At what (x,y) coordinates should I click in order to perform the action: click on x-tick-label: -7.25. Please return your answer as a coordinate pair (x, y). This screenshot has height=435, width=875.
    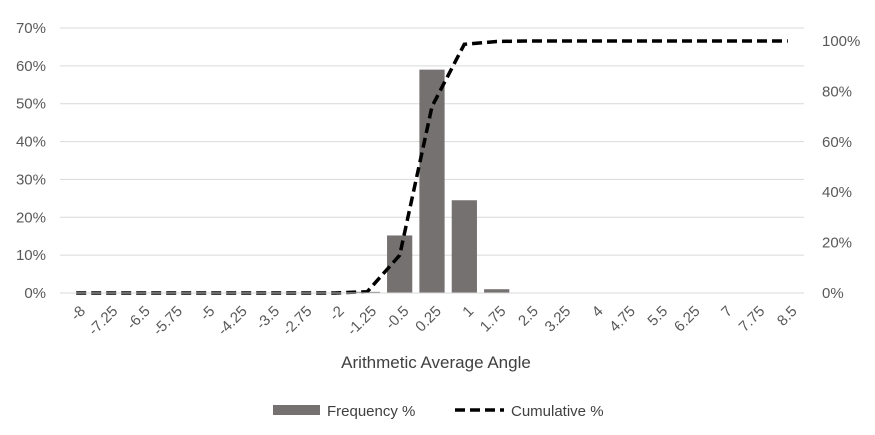
    Looking at the image, I should click on (103, 321).